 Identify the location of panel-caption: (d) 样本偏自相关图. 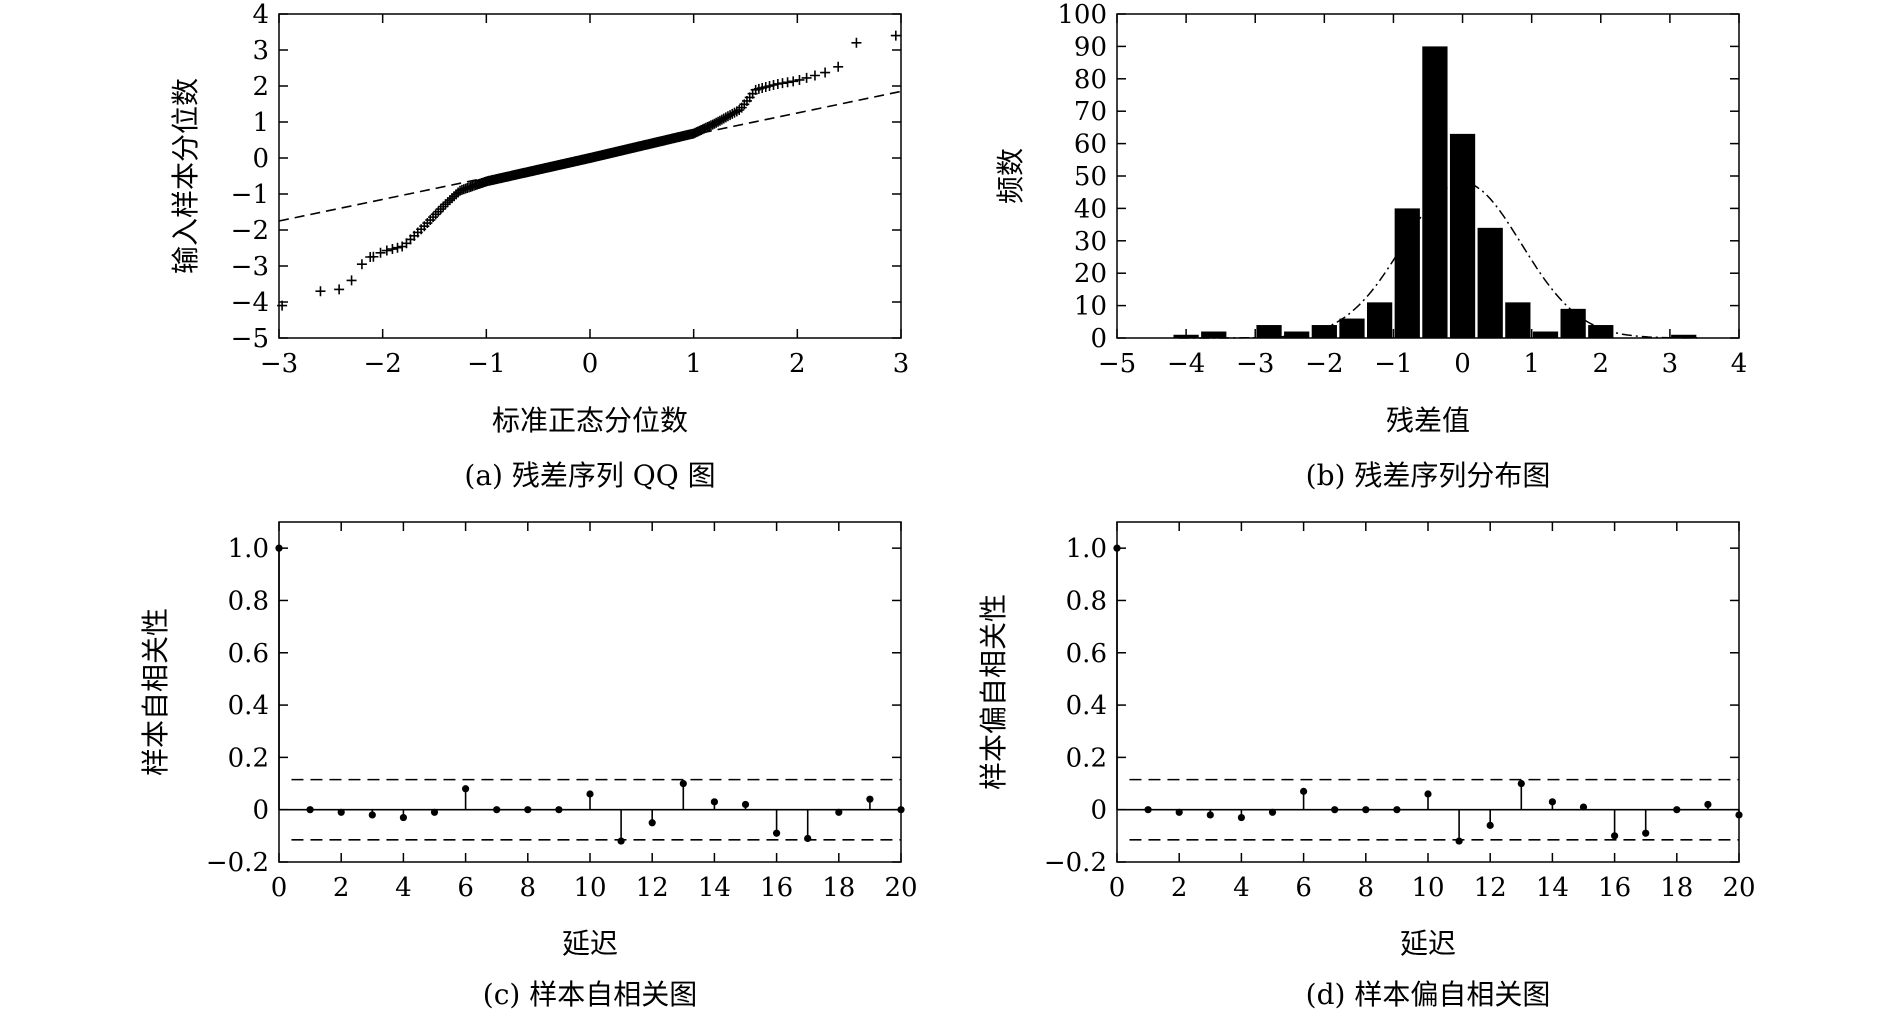
(1428, 994).